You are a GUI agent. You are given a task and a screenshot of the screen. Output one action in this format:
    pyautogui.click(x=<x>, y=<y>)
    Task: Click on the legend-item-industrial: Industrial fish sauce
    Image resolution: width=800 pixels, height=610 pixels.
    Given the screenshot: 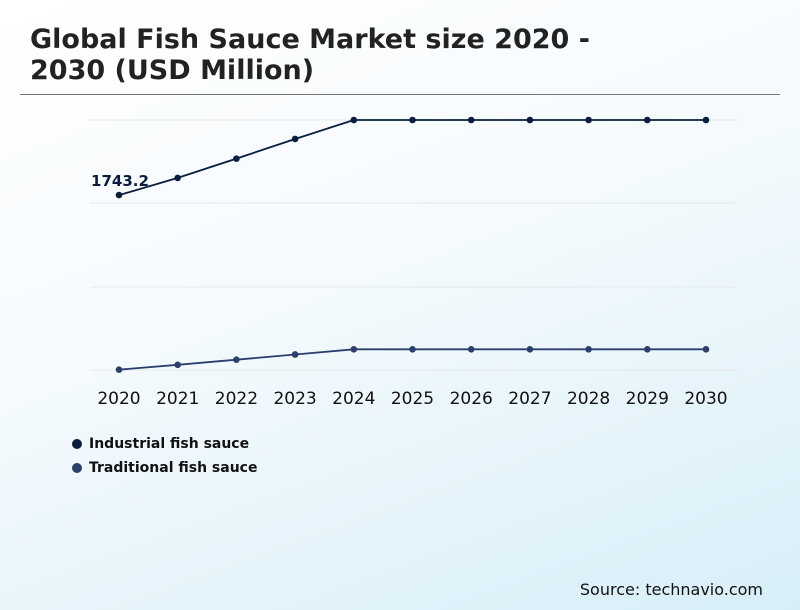 What is the action you would take?
    pyautogui.click(x=160, y=444)
    